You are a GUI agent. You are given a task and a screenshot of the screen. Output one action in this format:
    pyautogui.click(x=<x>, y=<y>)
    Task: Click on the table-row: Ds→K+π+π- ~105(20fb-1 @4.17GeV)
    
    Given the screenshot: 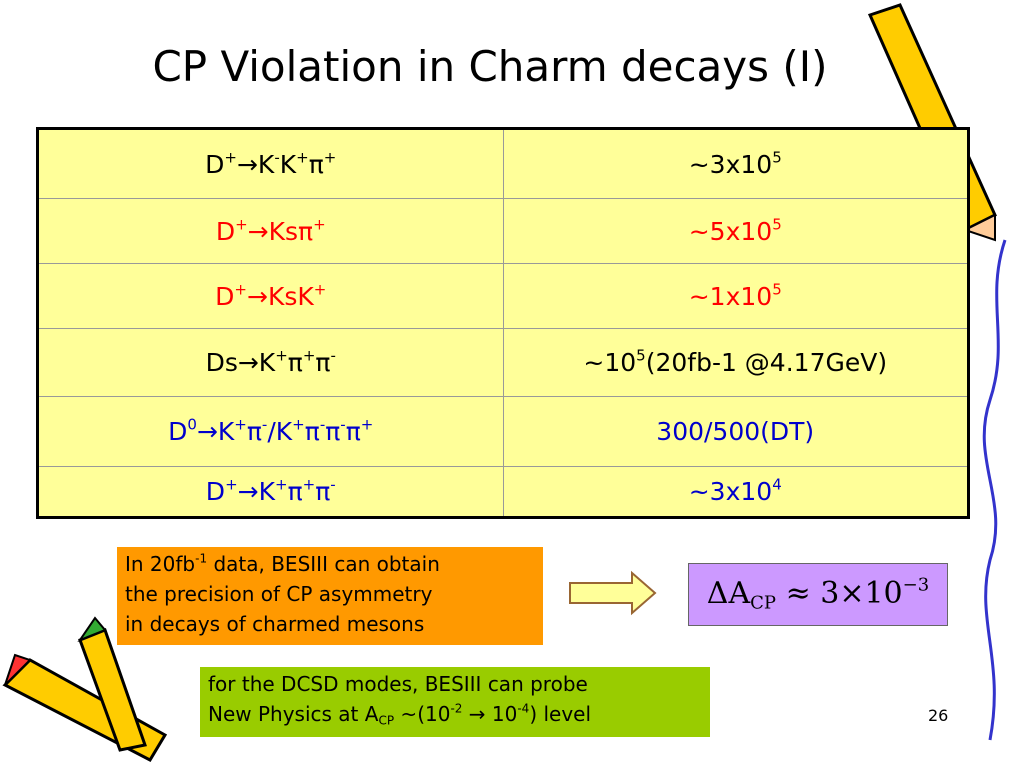 What is the action you would take?
    pyautogui.click(x=503, y=362)
    